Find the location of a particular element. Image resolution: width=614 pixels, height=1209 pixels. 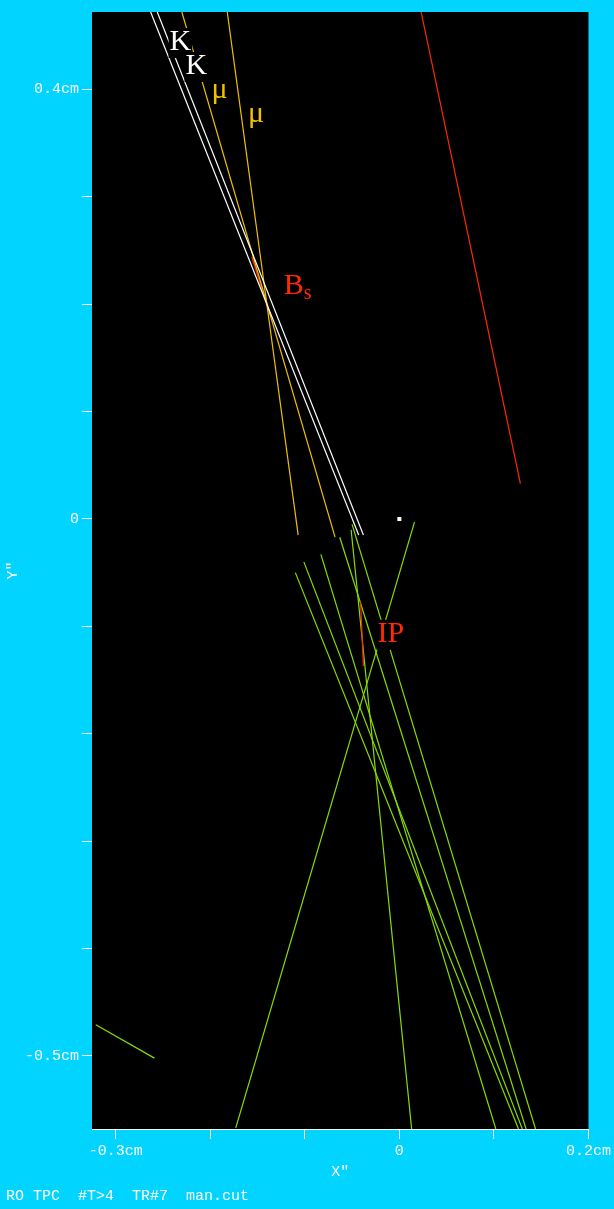

x-tick-label: 0.2cm is located at coordinates (588, 1151).